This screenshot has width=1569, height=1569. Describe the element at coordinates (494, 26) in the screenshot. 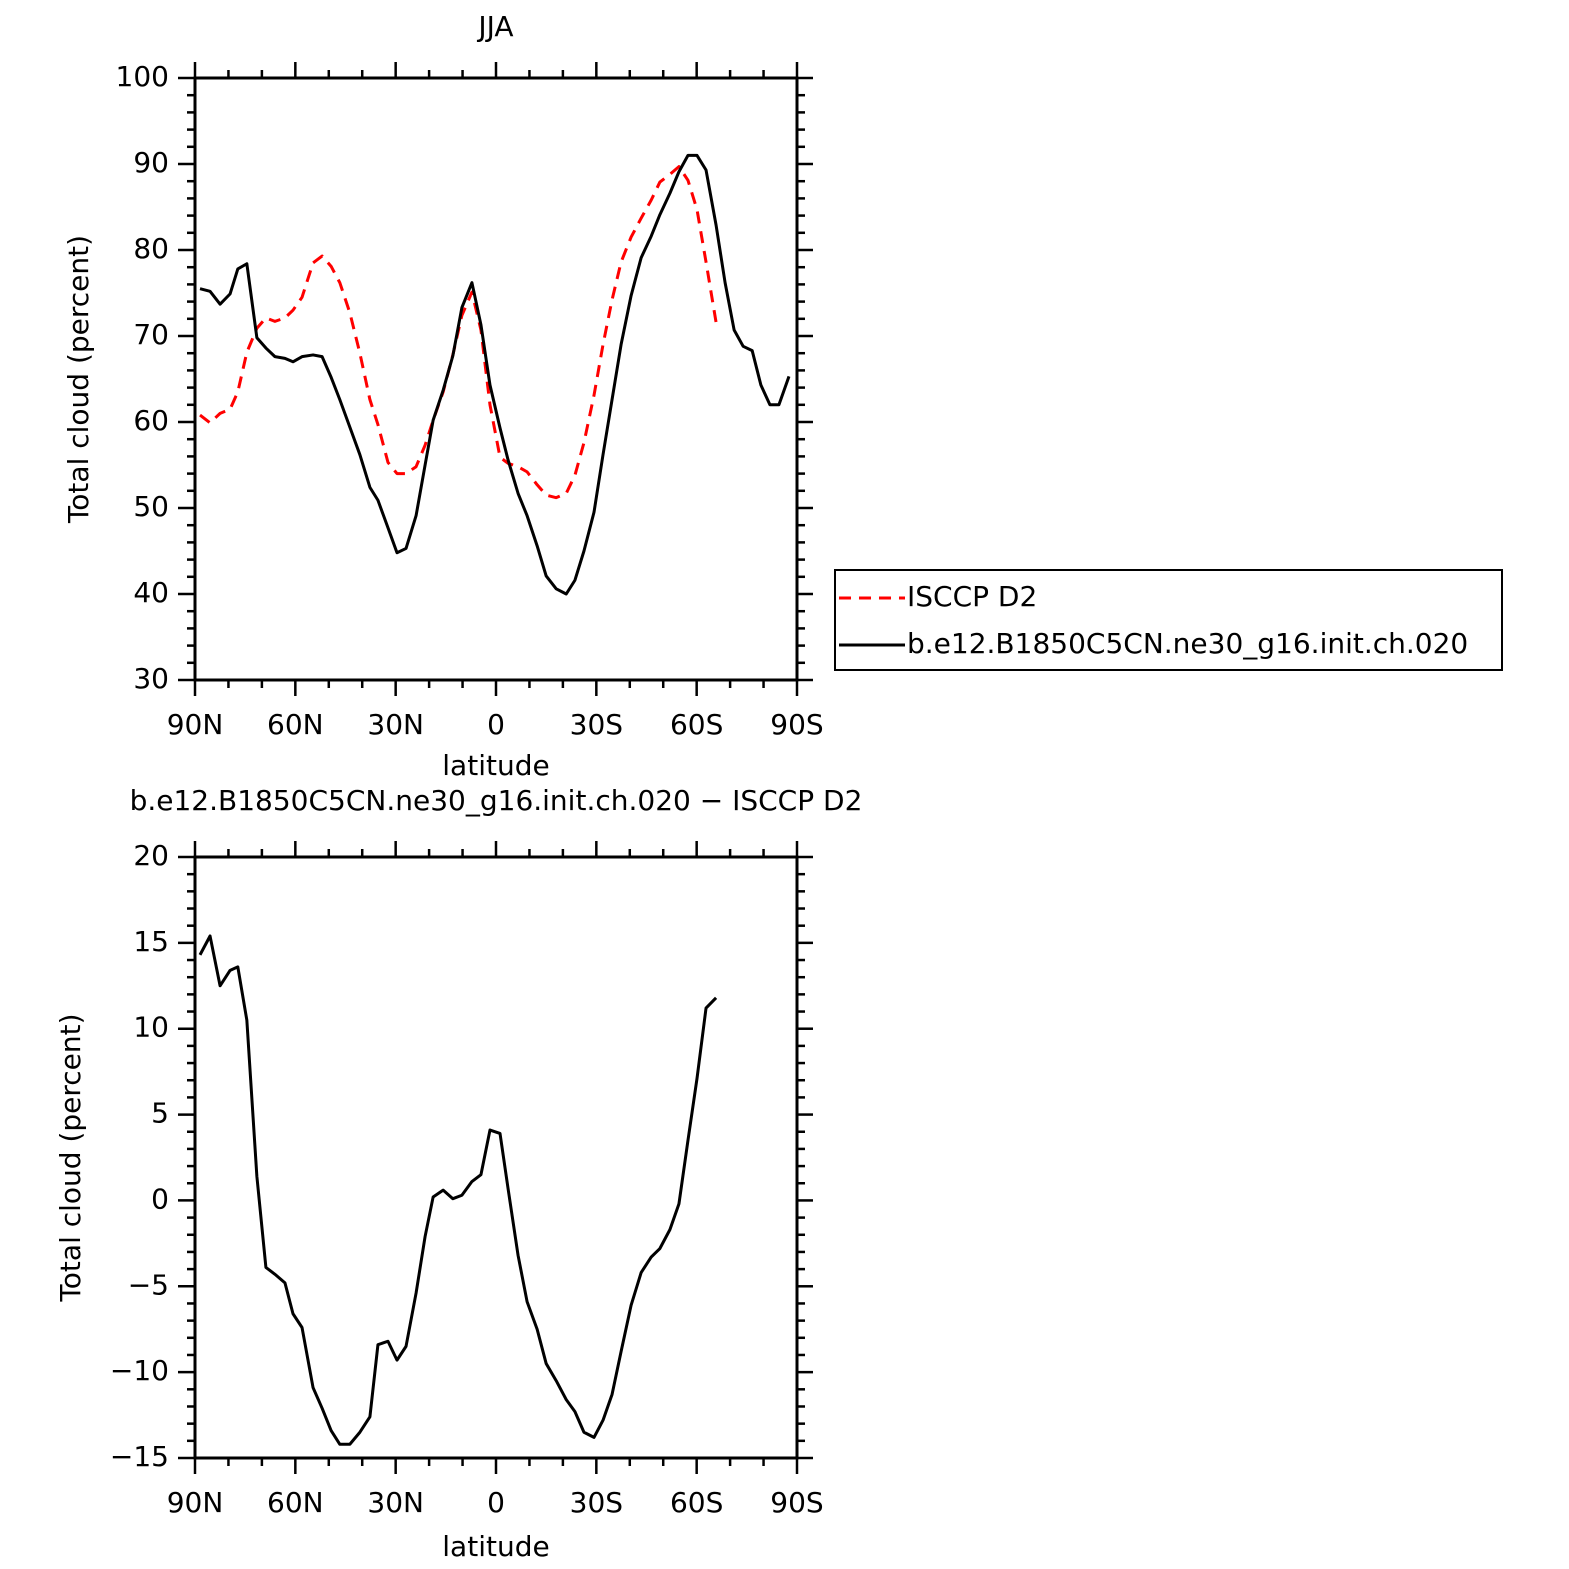

I see `chart-title: JJA` at that location.